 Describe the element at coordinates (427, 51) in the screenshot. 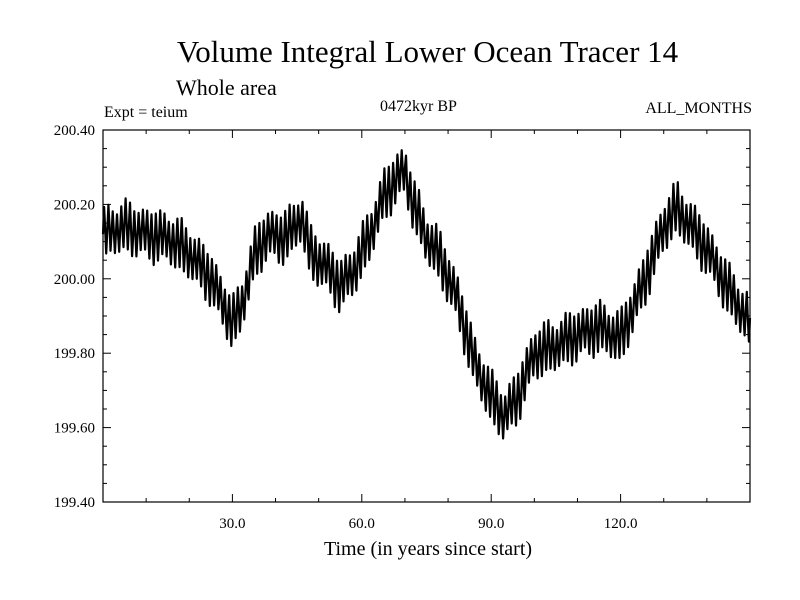

I see `chart-title: Volume Integral Lower Ocean Tracer 14` at that location.